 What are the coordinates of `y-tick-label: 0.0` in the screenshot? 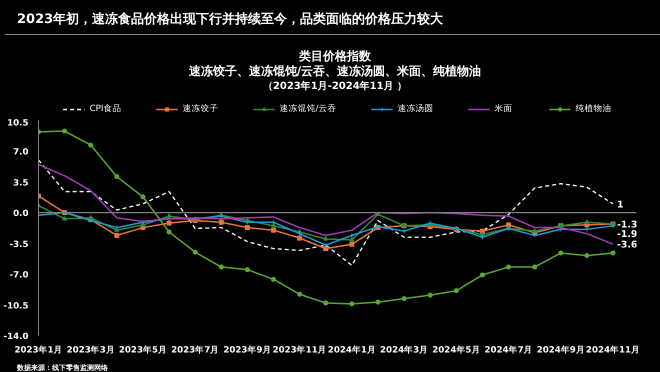 It's located at (21, 214).